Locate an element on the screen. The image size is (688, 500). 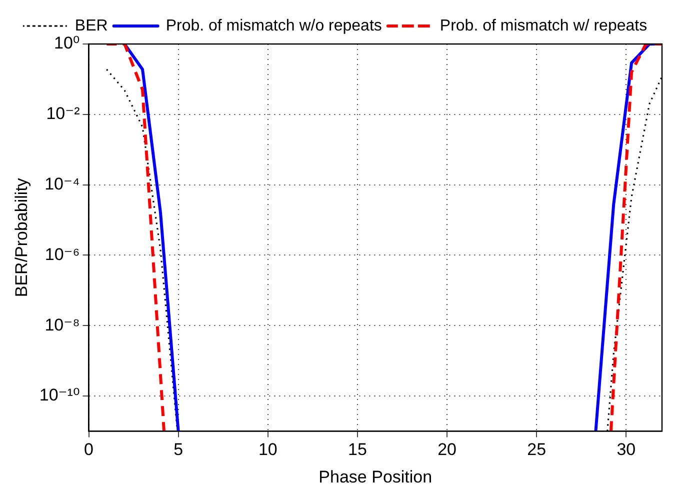
x-tick-label: 15 is located at coordinates (357, 450).